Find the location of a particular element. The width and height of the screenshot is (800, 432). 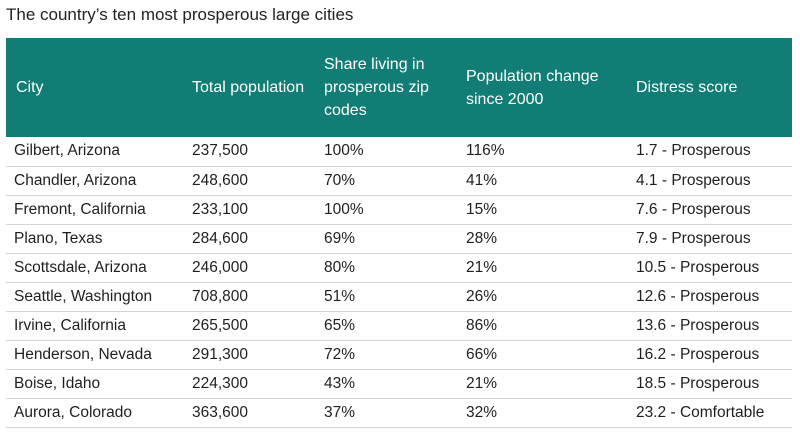

population-change-cell: 26% is located at coordinates (482, 296).